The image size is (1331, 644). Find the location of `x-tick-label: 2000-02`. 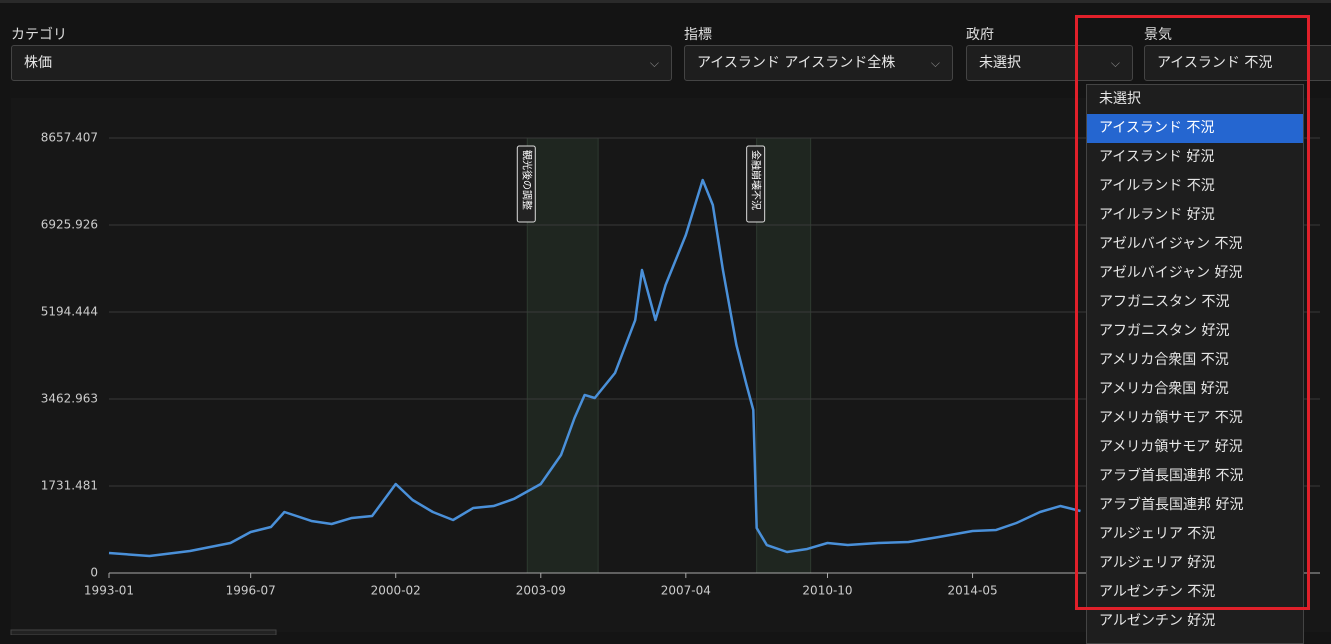

x-tick-label: 2000-02 is located at coordinates (396, 591).